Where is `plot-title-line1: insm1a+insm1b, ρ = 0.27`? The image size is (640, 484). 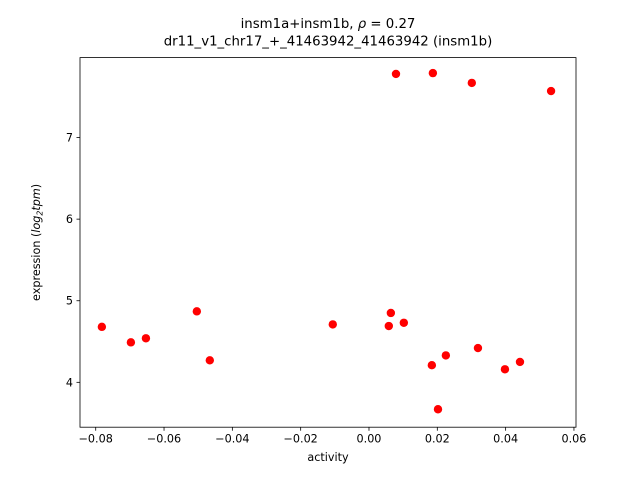 plot-title-line1: insm1a+insm1b, ρ = 0.27 is located at coordinates (328, 24).